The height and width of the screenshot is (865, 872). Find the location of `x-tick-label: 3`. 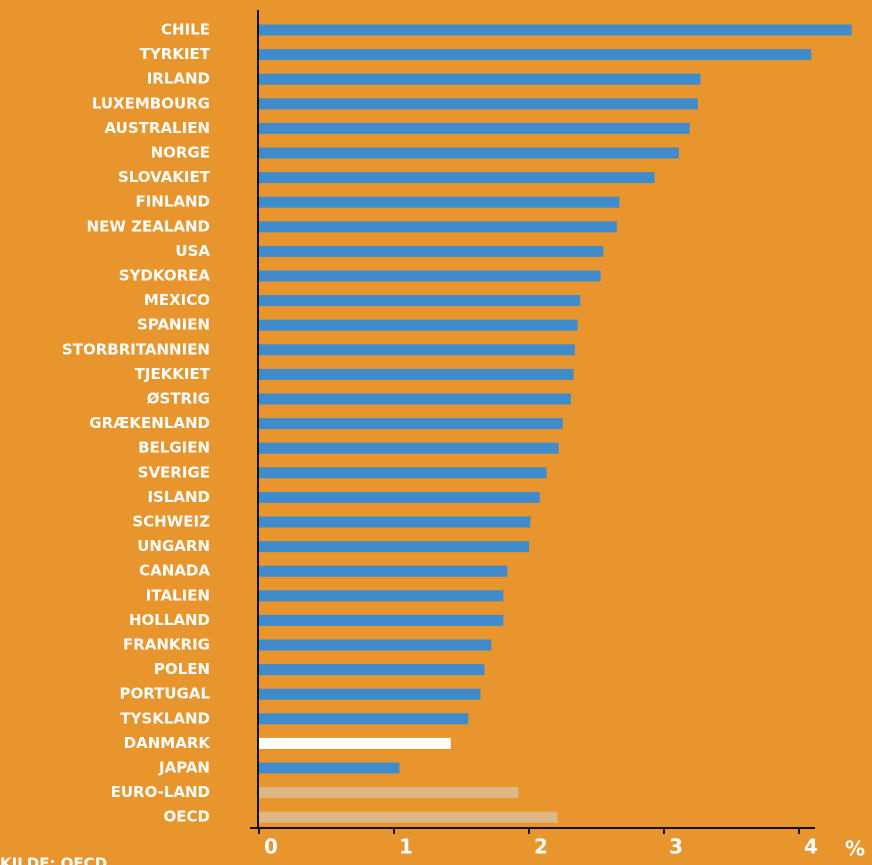

x-tick-label: 3 is located at coordinates (676, 847).